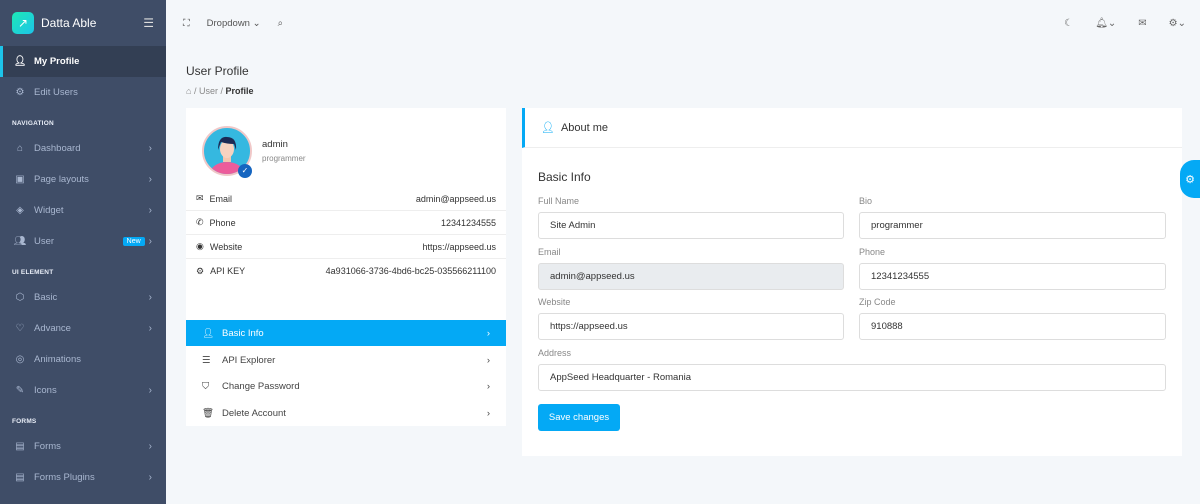 The height and width of the screenshot is (504, 1200). I want to click on page-title: User Profile, so click(217, 71).